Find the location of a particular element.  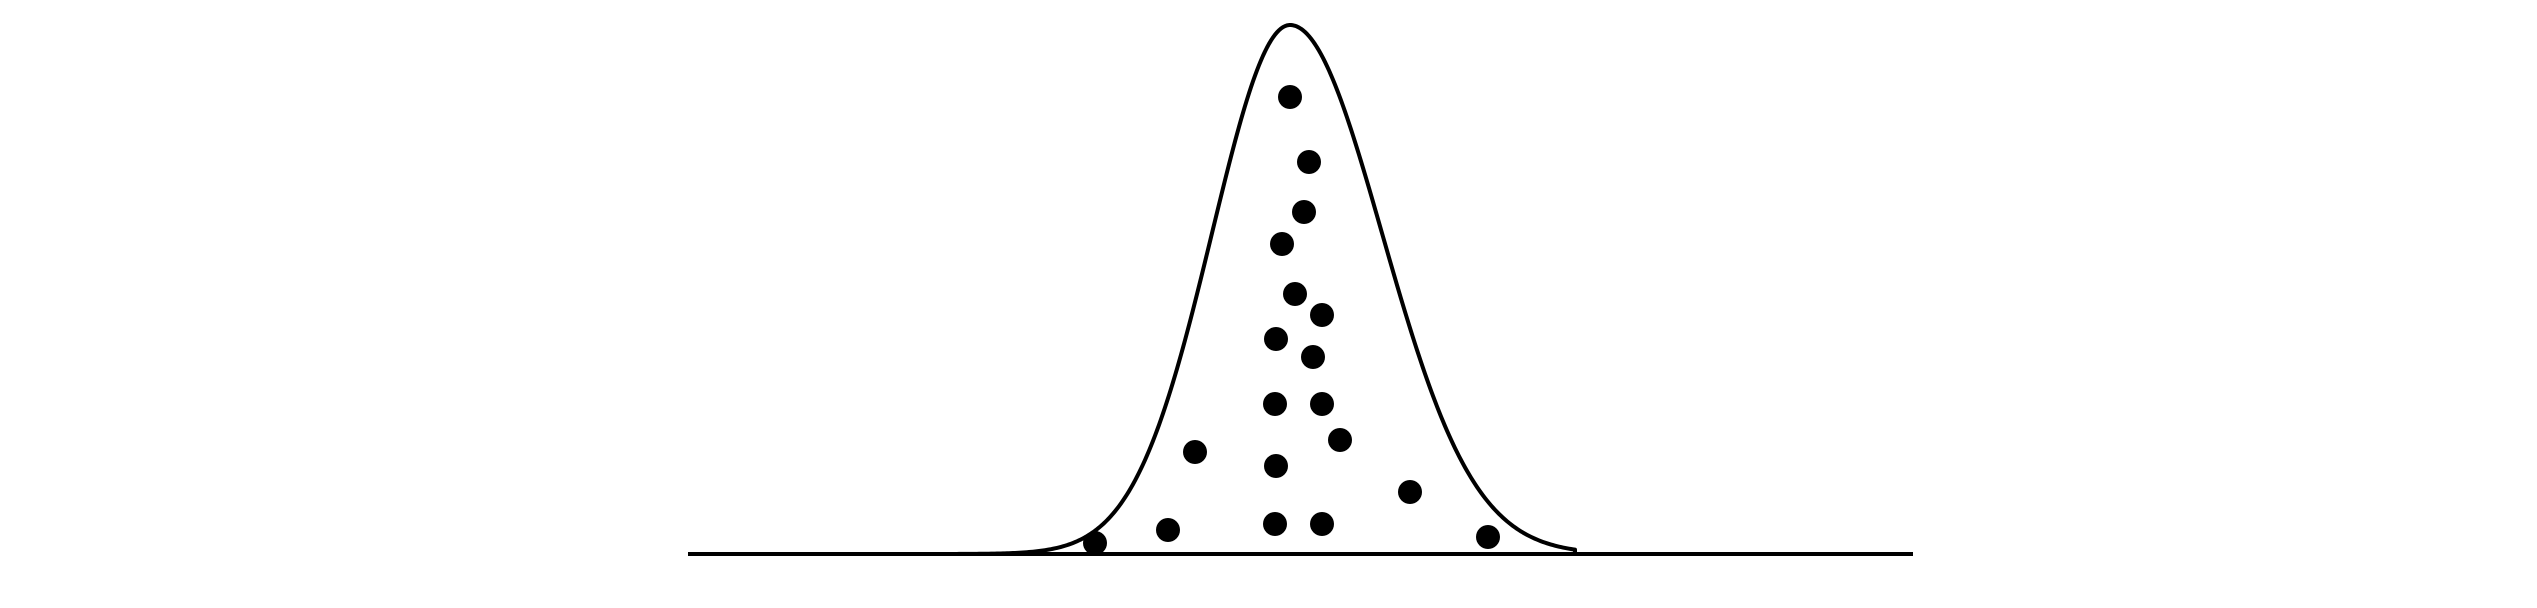

dot-cluster is located at coordinates (1291, 320).